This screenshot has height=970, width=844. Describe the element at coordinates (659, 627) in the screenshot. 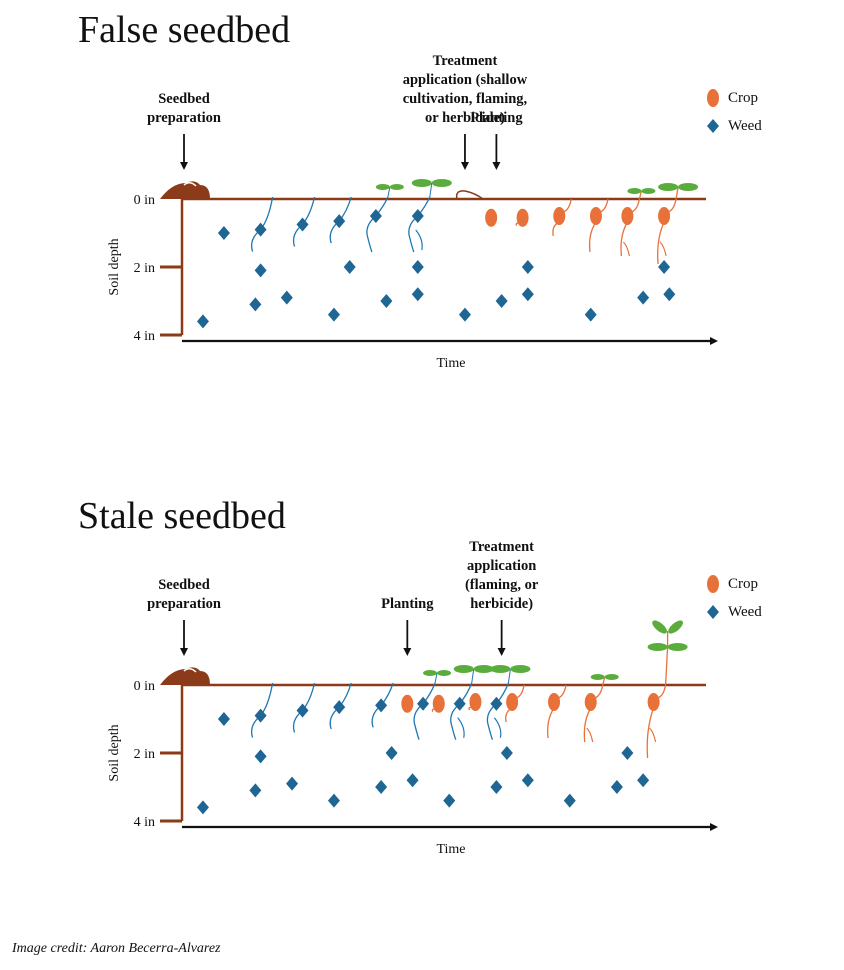

I see `true-leaf` at that location.